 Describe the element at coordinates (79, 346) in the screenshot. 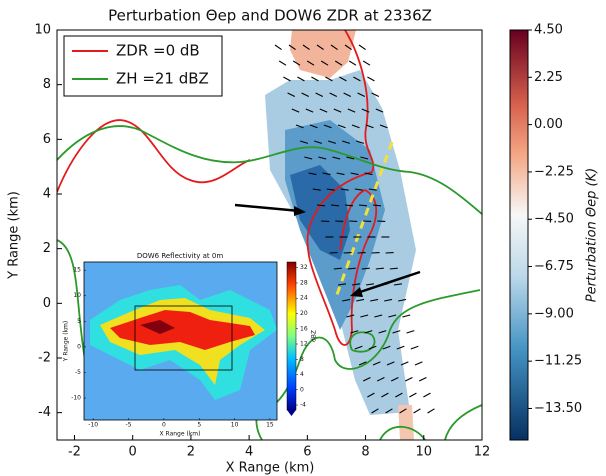

I see `inset-y-tick-label: 0` at that location.